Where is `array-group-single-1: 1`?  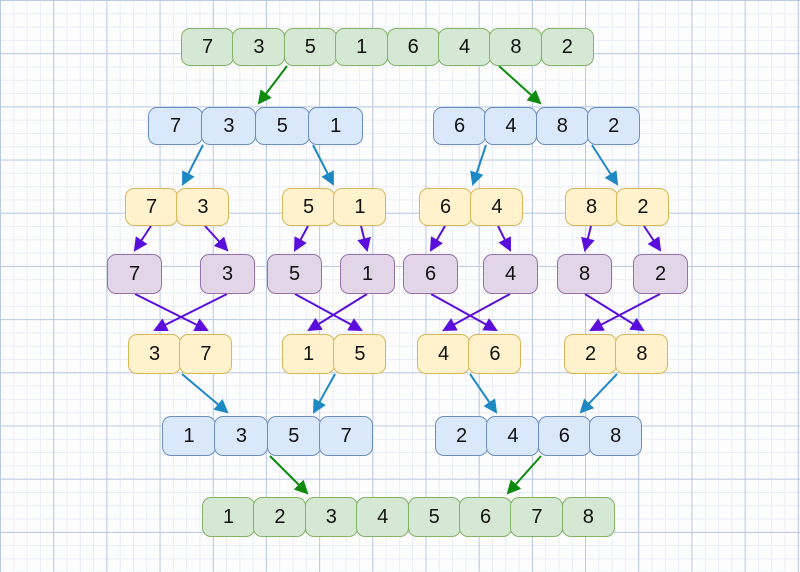 array-group-single-1: 1 is located at coordinates (367, 274).